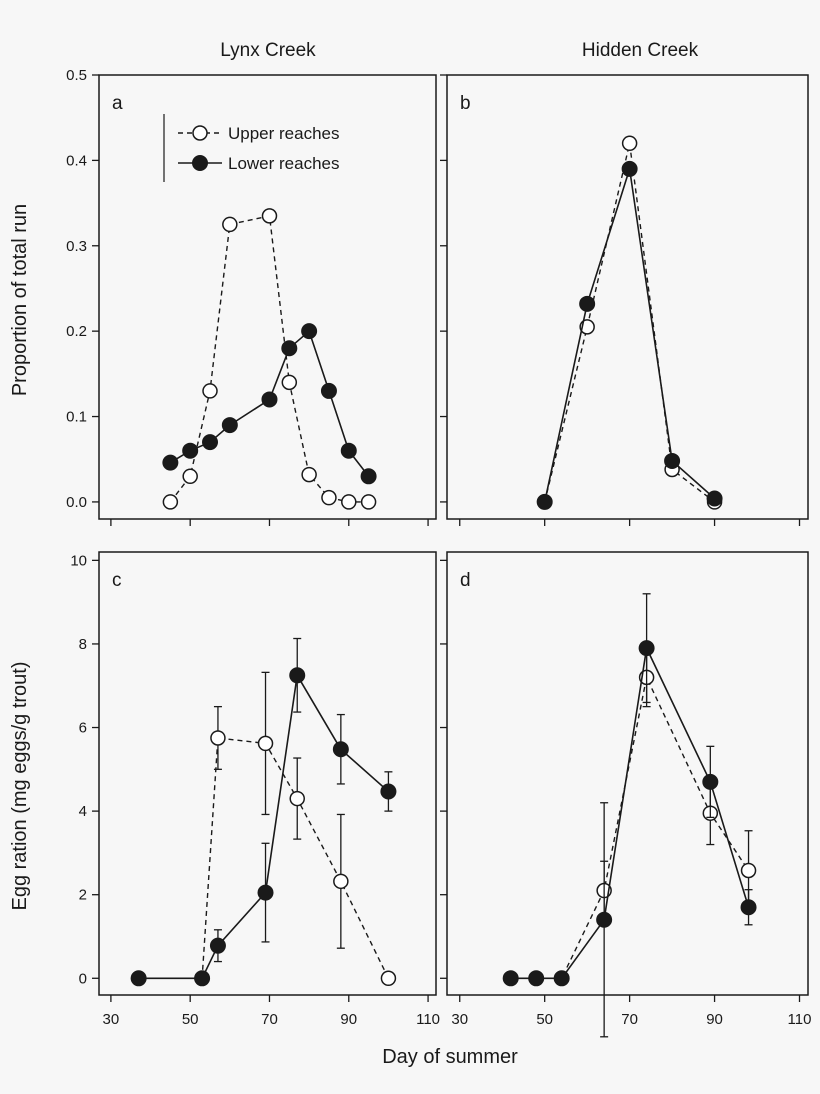 This screenshot has height=1094, width=820. Describe the element at coordinates (20, 300) in the screenshot. I see `y-axis-title-proportion: Proportion of total run` at that location.